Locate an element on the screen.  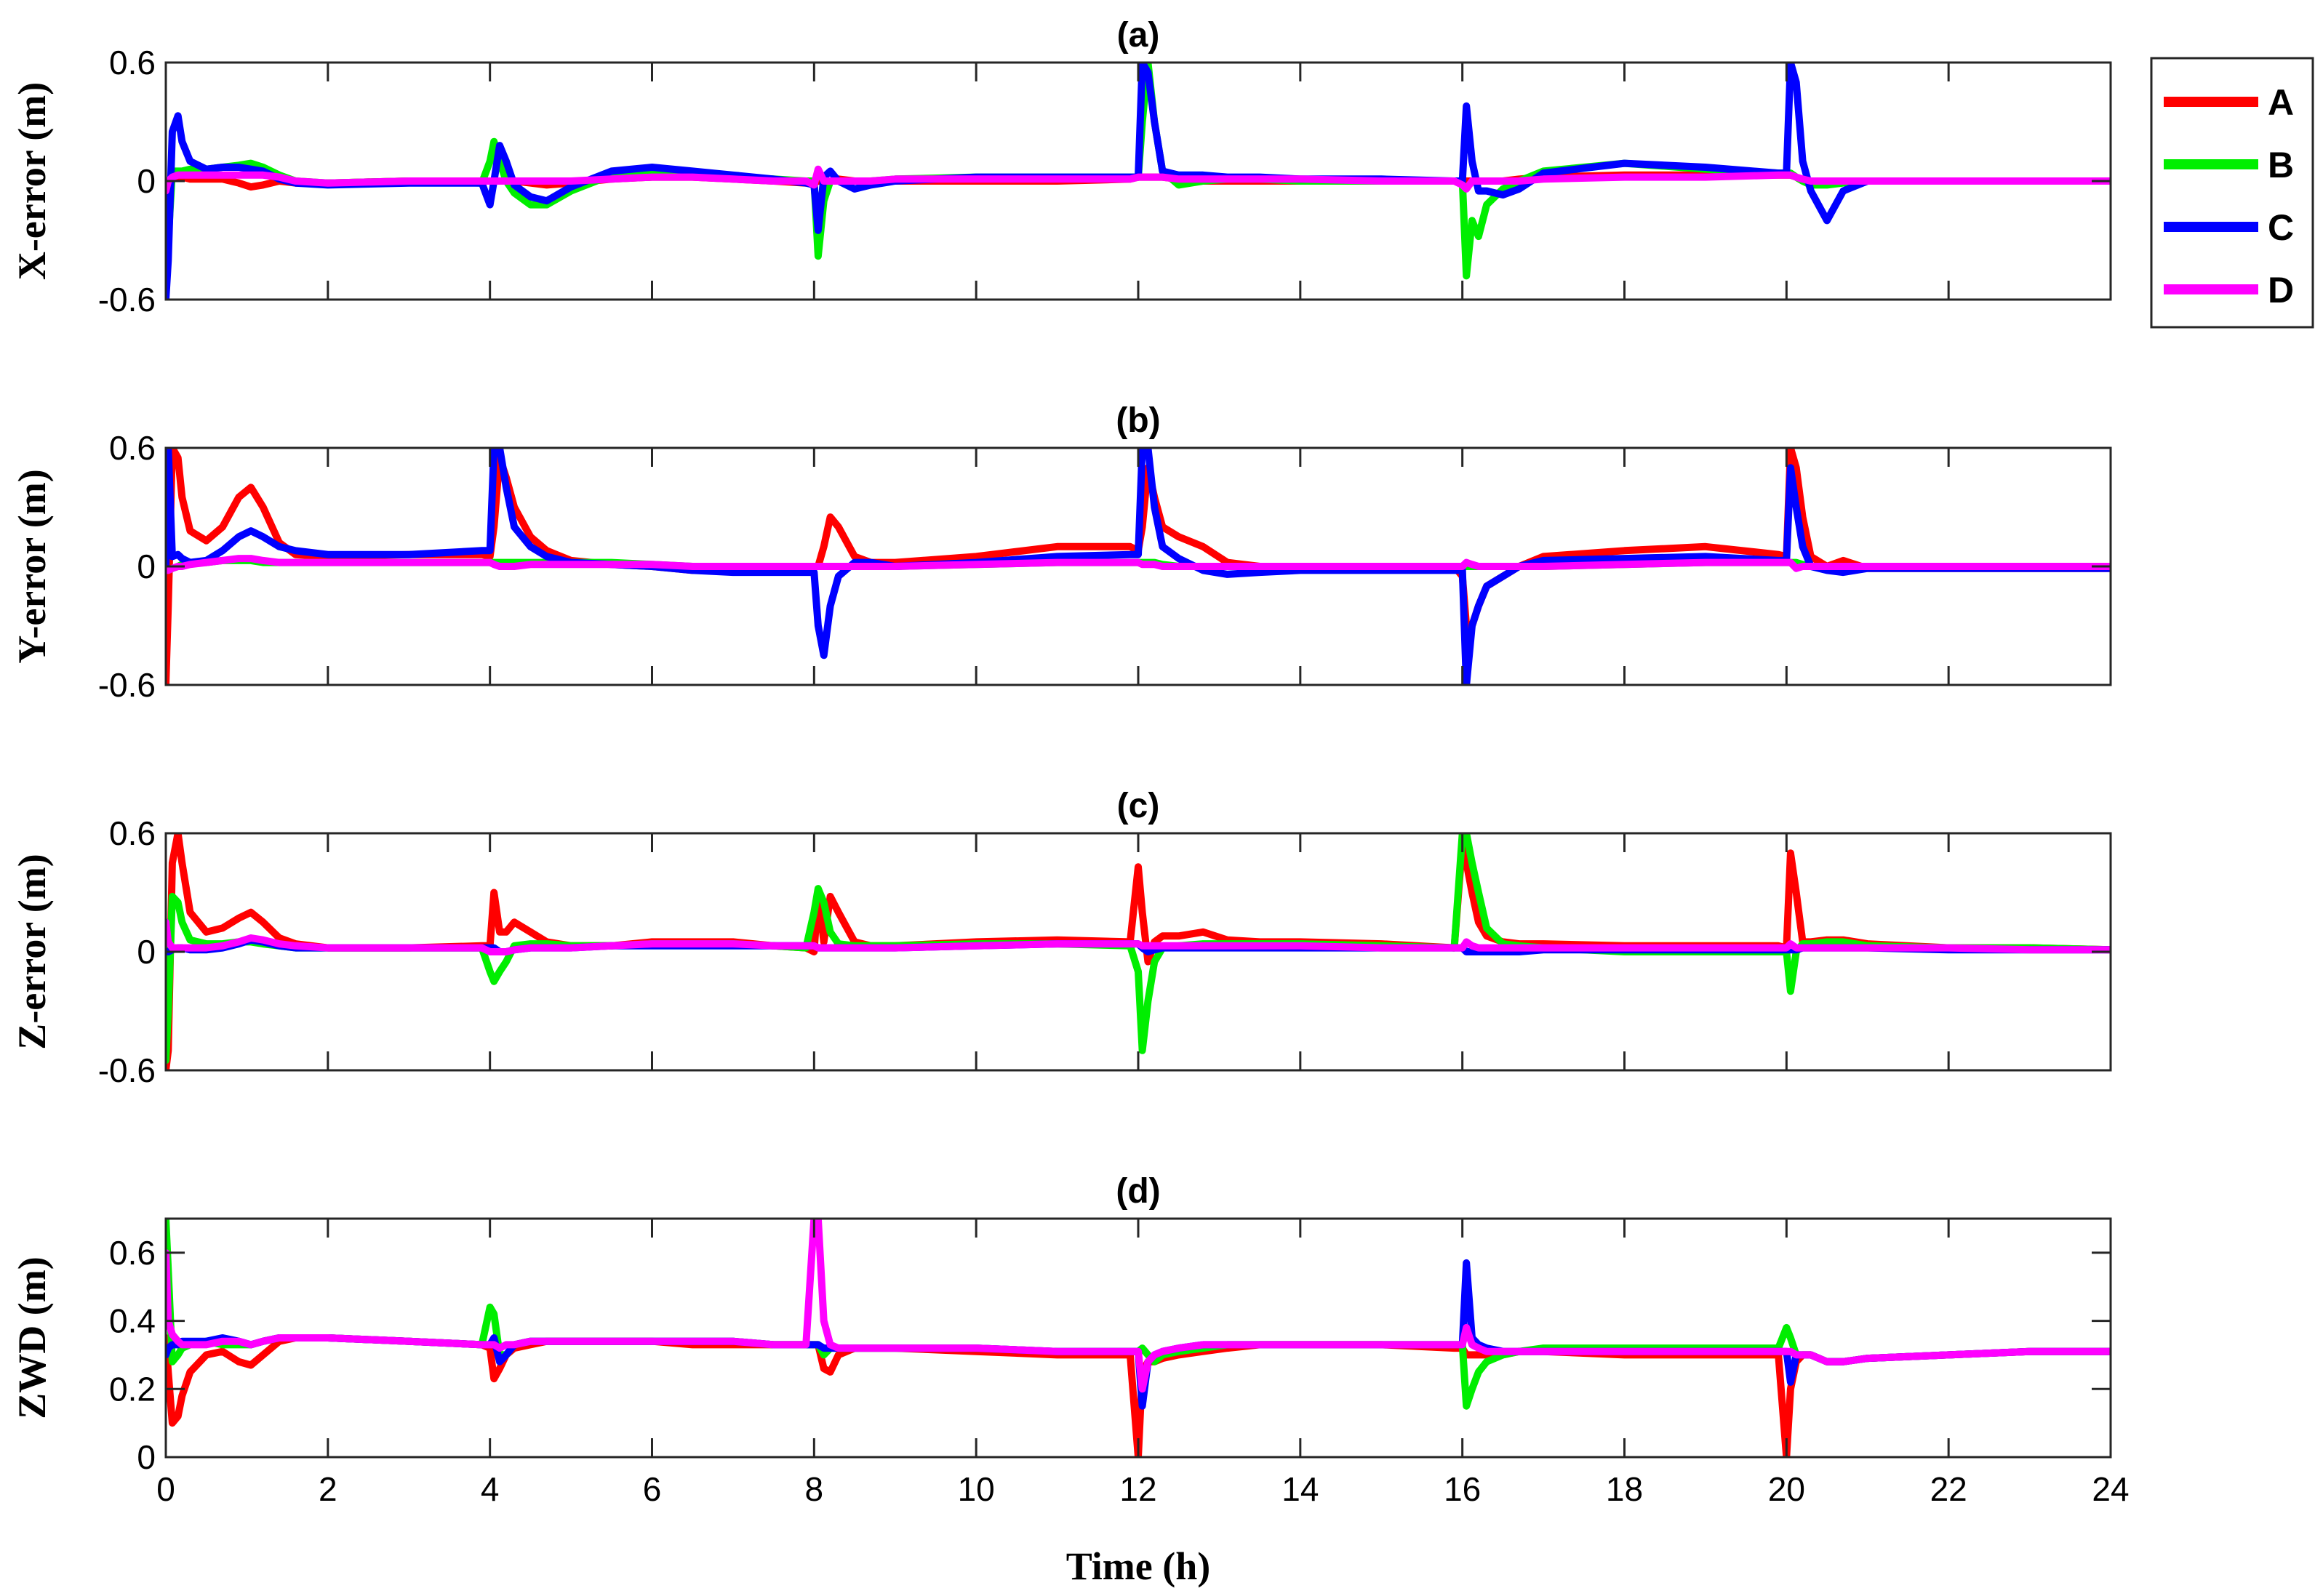
panel-d-ytick-label: 0 is located at coordinates (146, 1457).